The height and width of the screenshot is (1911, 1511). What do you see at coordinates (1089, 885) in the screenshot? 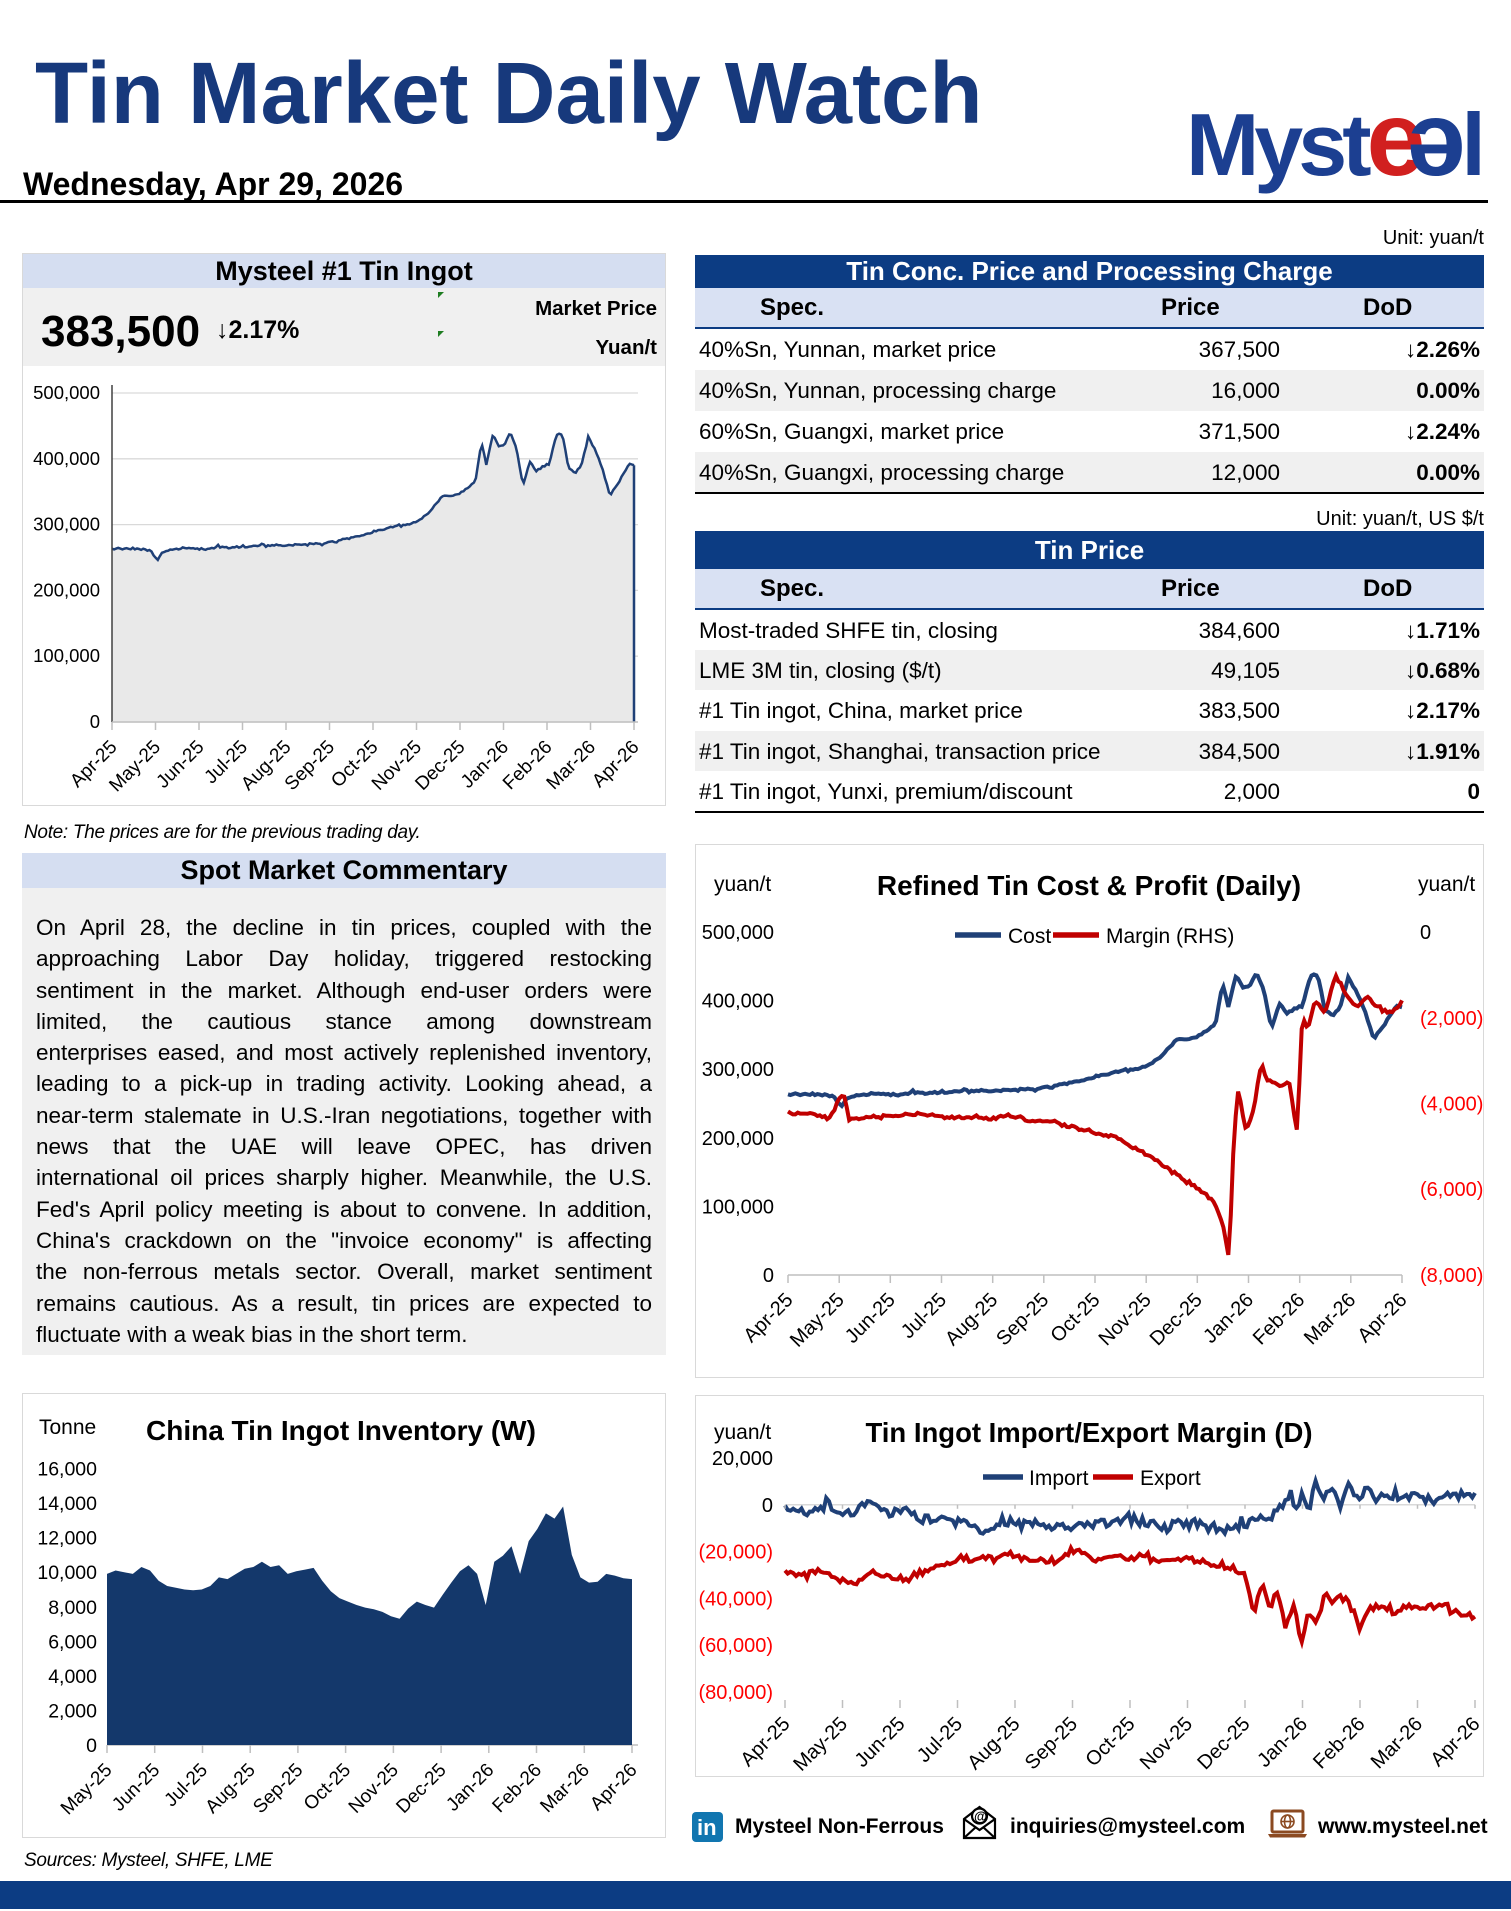
I see `svg-text:Refined Tin Cost & Profit (Dai: Refined Tin Cost & Profit (Daily)` at bounding box center [1089, 885].